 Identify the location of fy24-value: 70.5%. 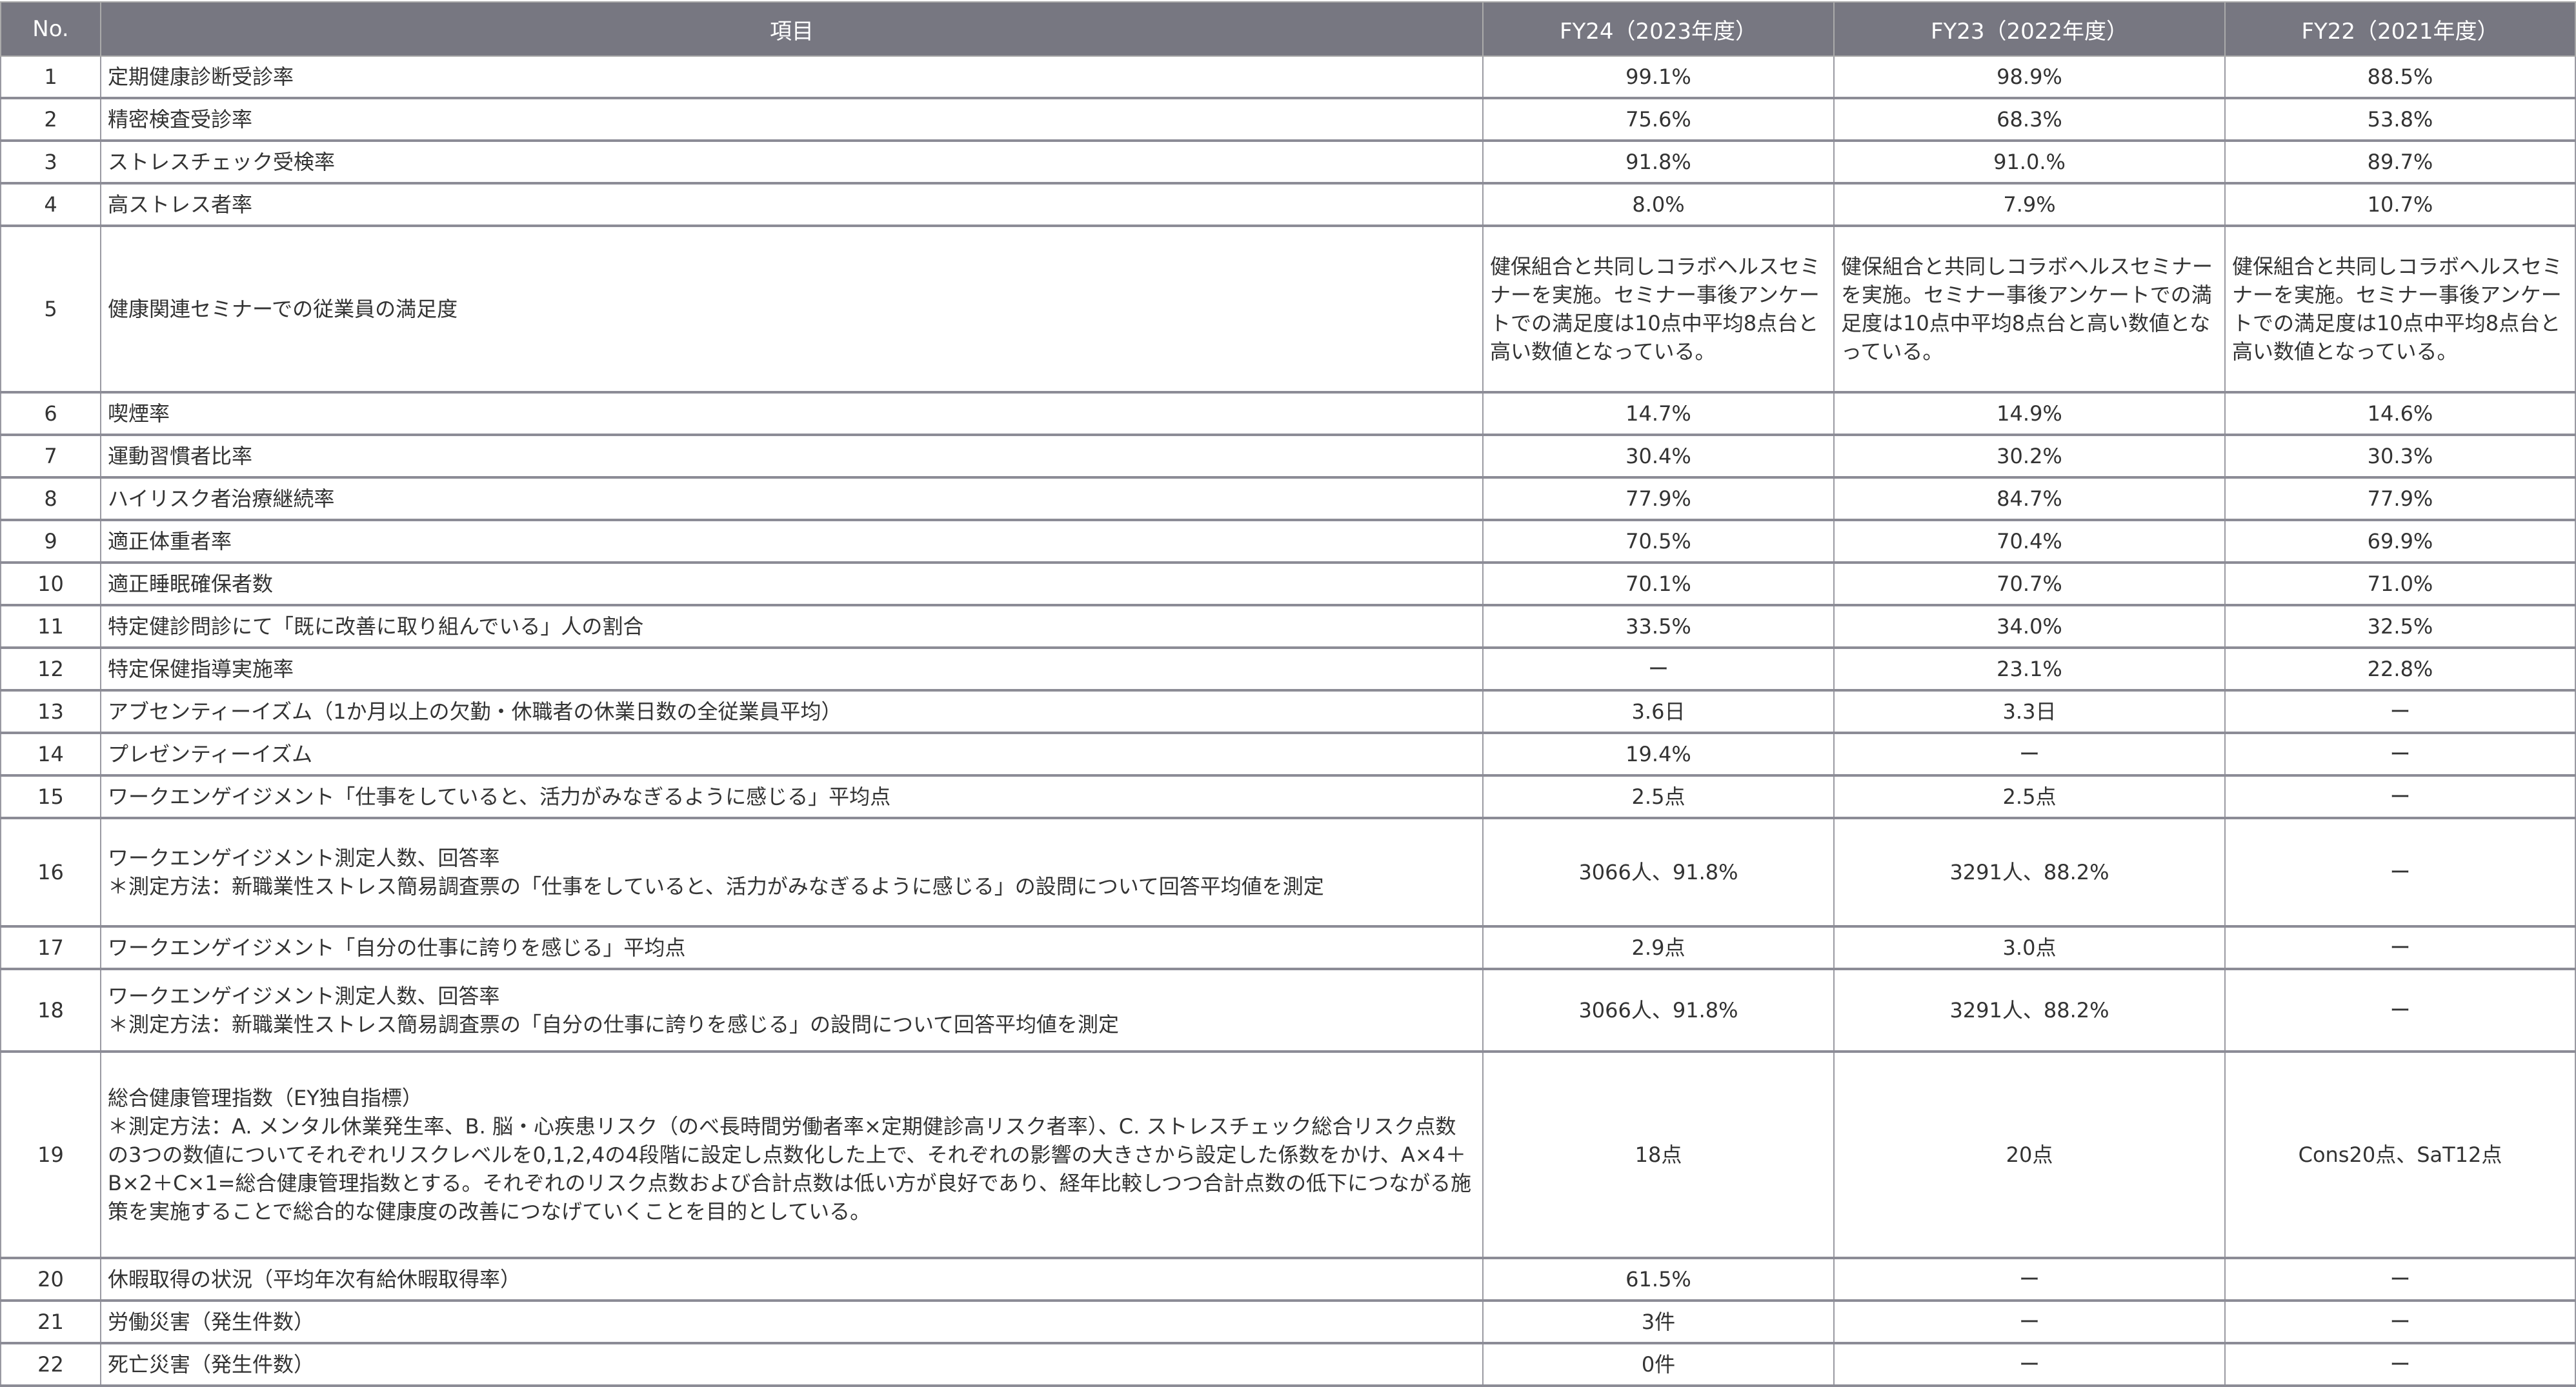
(1658, 542).